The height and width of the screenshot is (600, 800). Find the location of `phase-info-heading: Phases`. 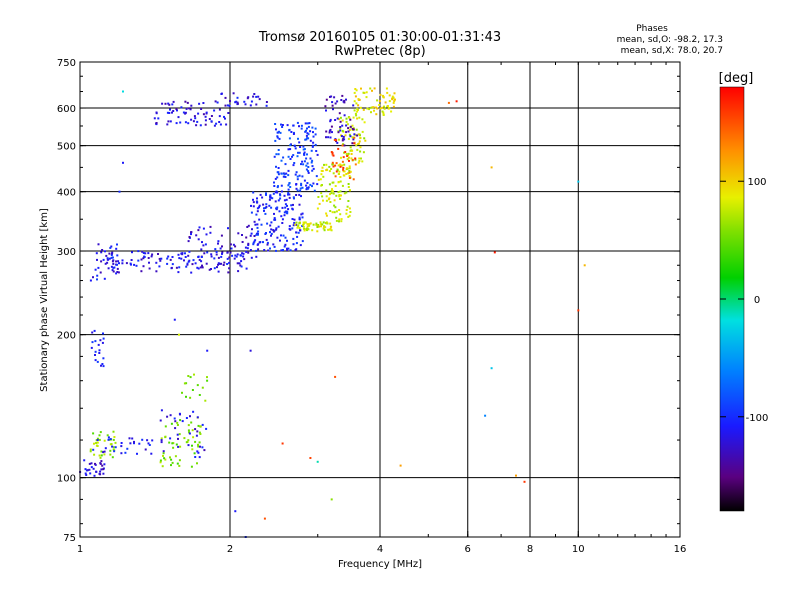

phase-info-heading: Phases is located at coordinates (652, 29).